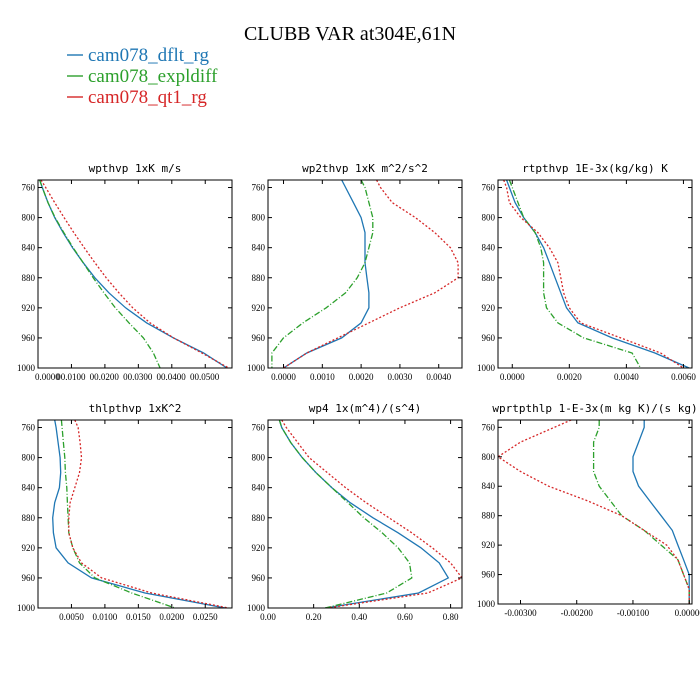 The width and height of the screenshot is (700, 700). Describe the element at coordinates (283, 377) in the screenshot. I see `panel-2-xtick-label-0: 0.0000` at that location.